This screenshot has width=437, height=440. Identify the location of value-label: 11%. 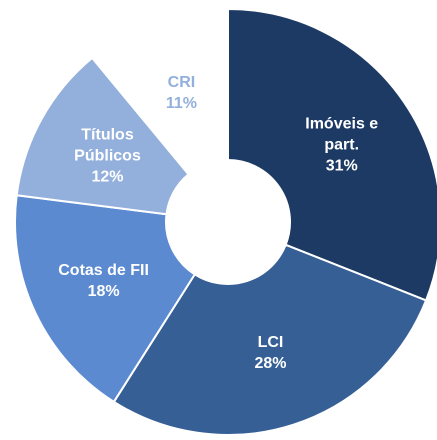
(181, 103).